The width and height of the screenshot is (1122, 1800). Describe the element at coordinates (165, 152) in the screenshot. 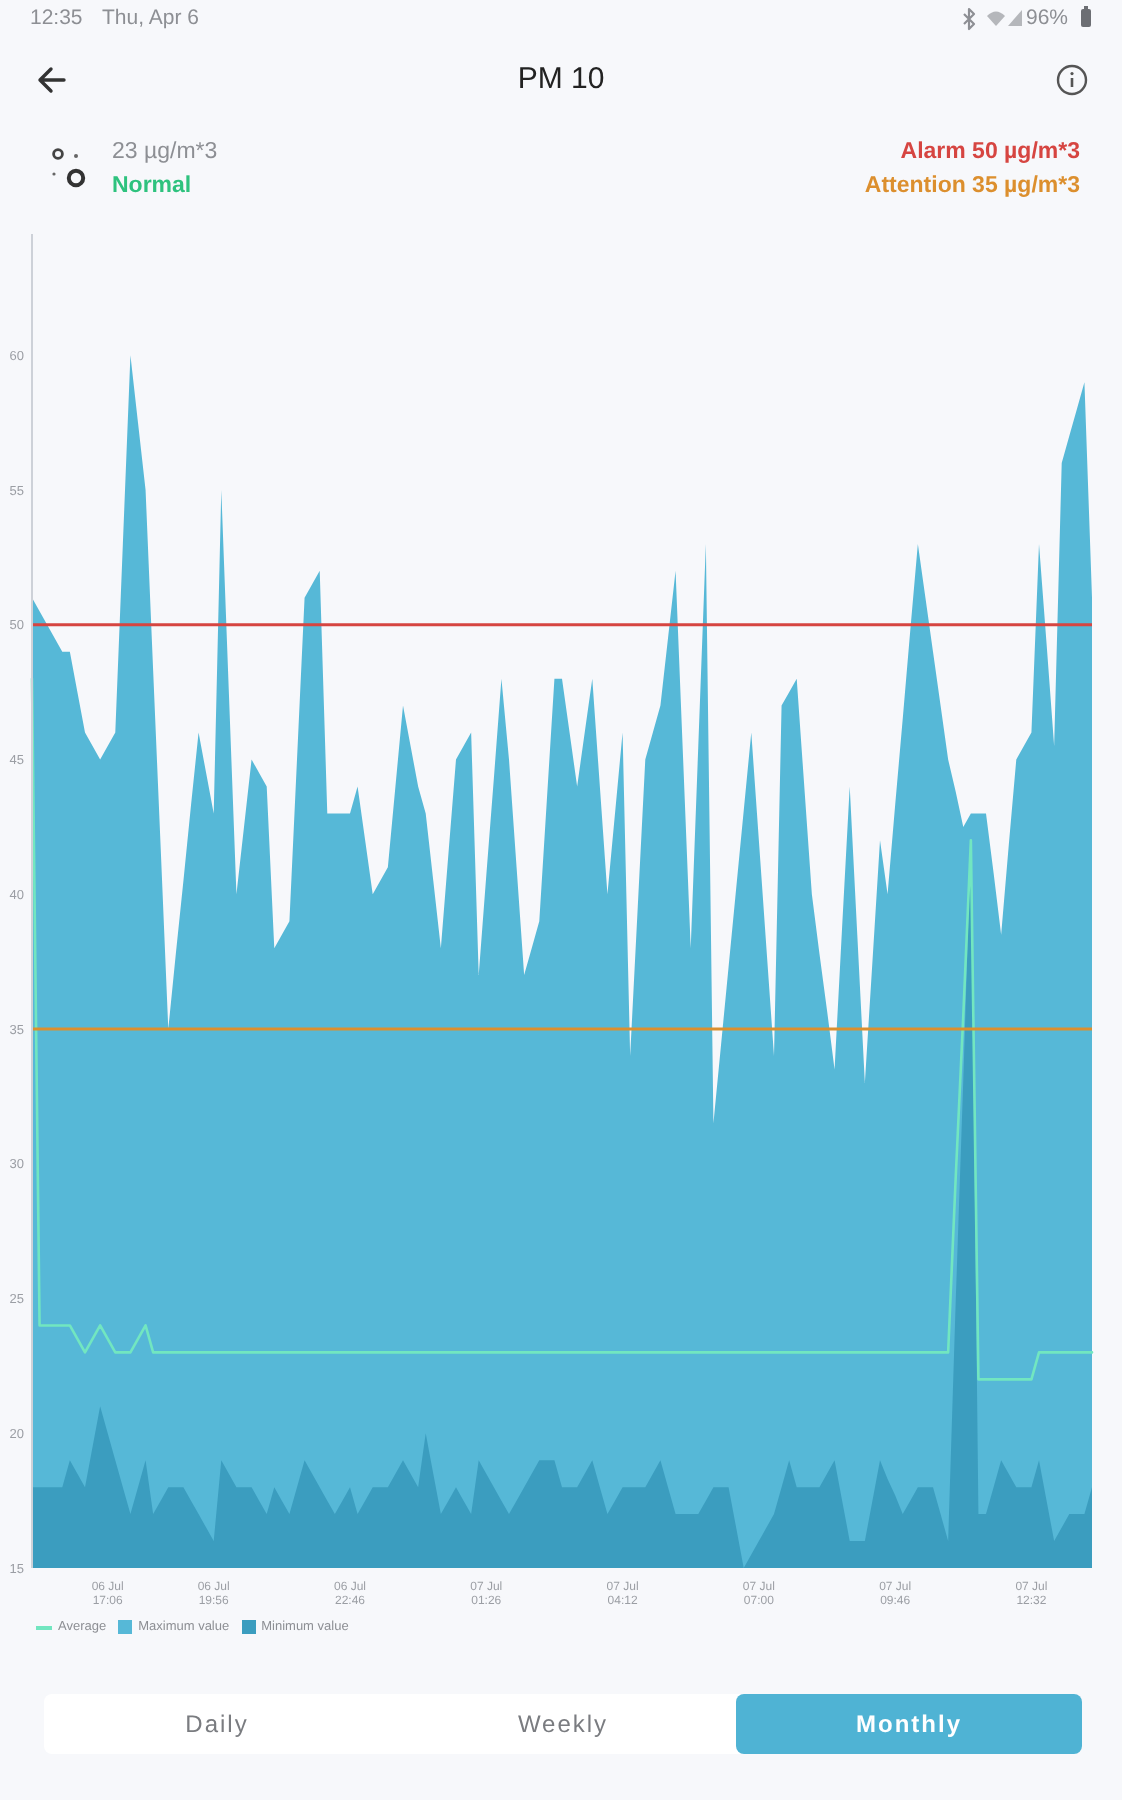

I see `chart-subtitle: 23 µg/m*3` at that location.